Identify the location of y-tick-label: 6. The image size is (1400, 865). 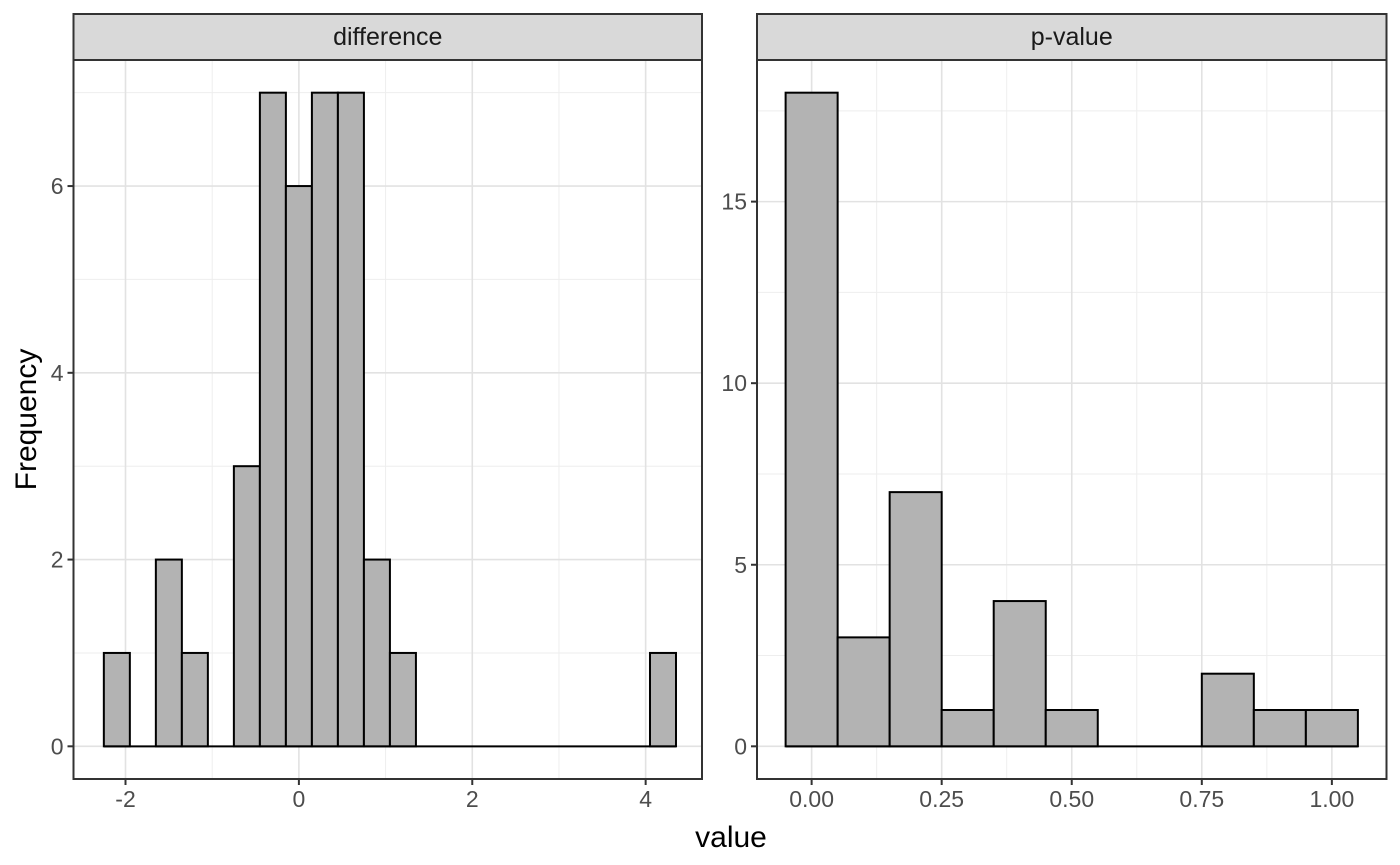
(57, 186).